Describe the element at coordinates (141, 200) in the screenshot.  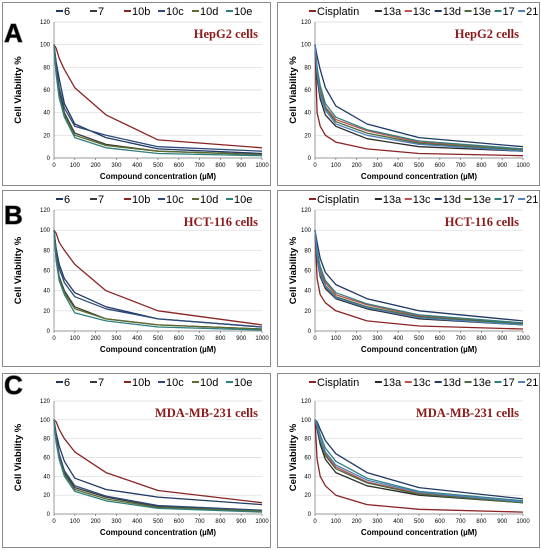
I see `legend-label: 10b` at that location.